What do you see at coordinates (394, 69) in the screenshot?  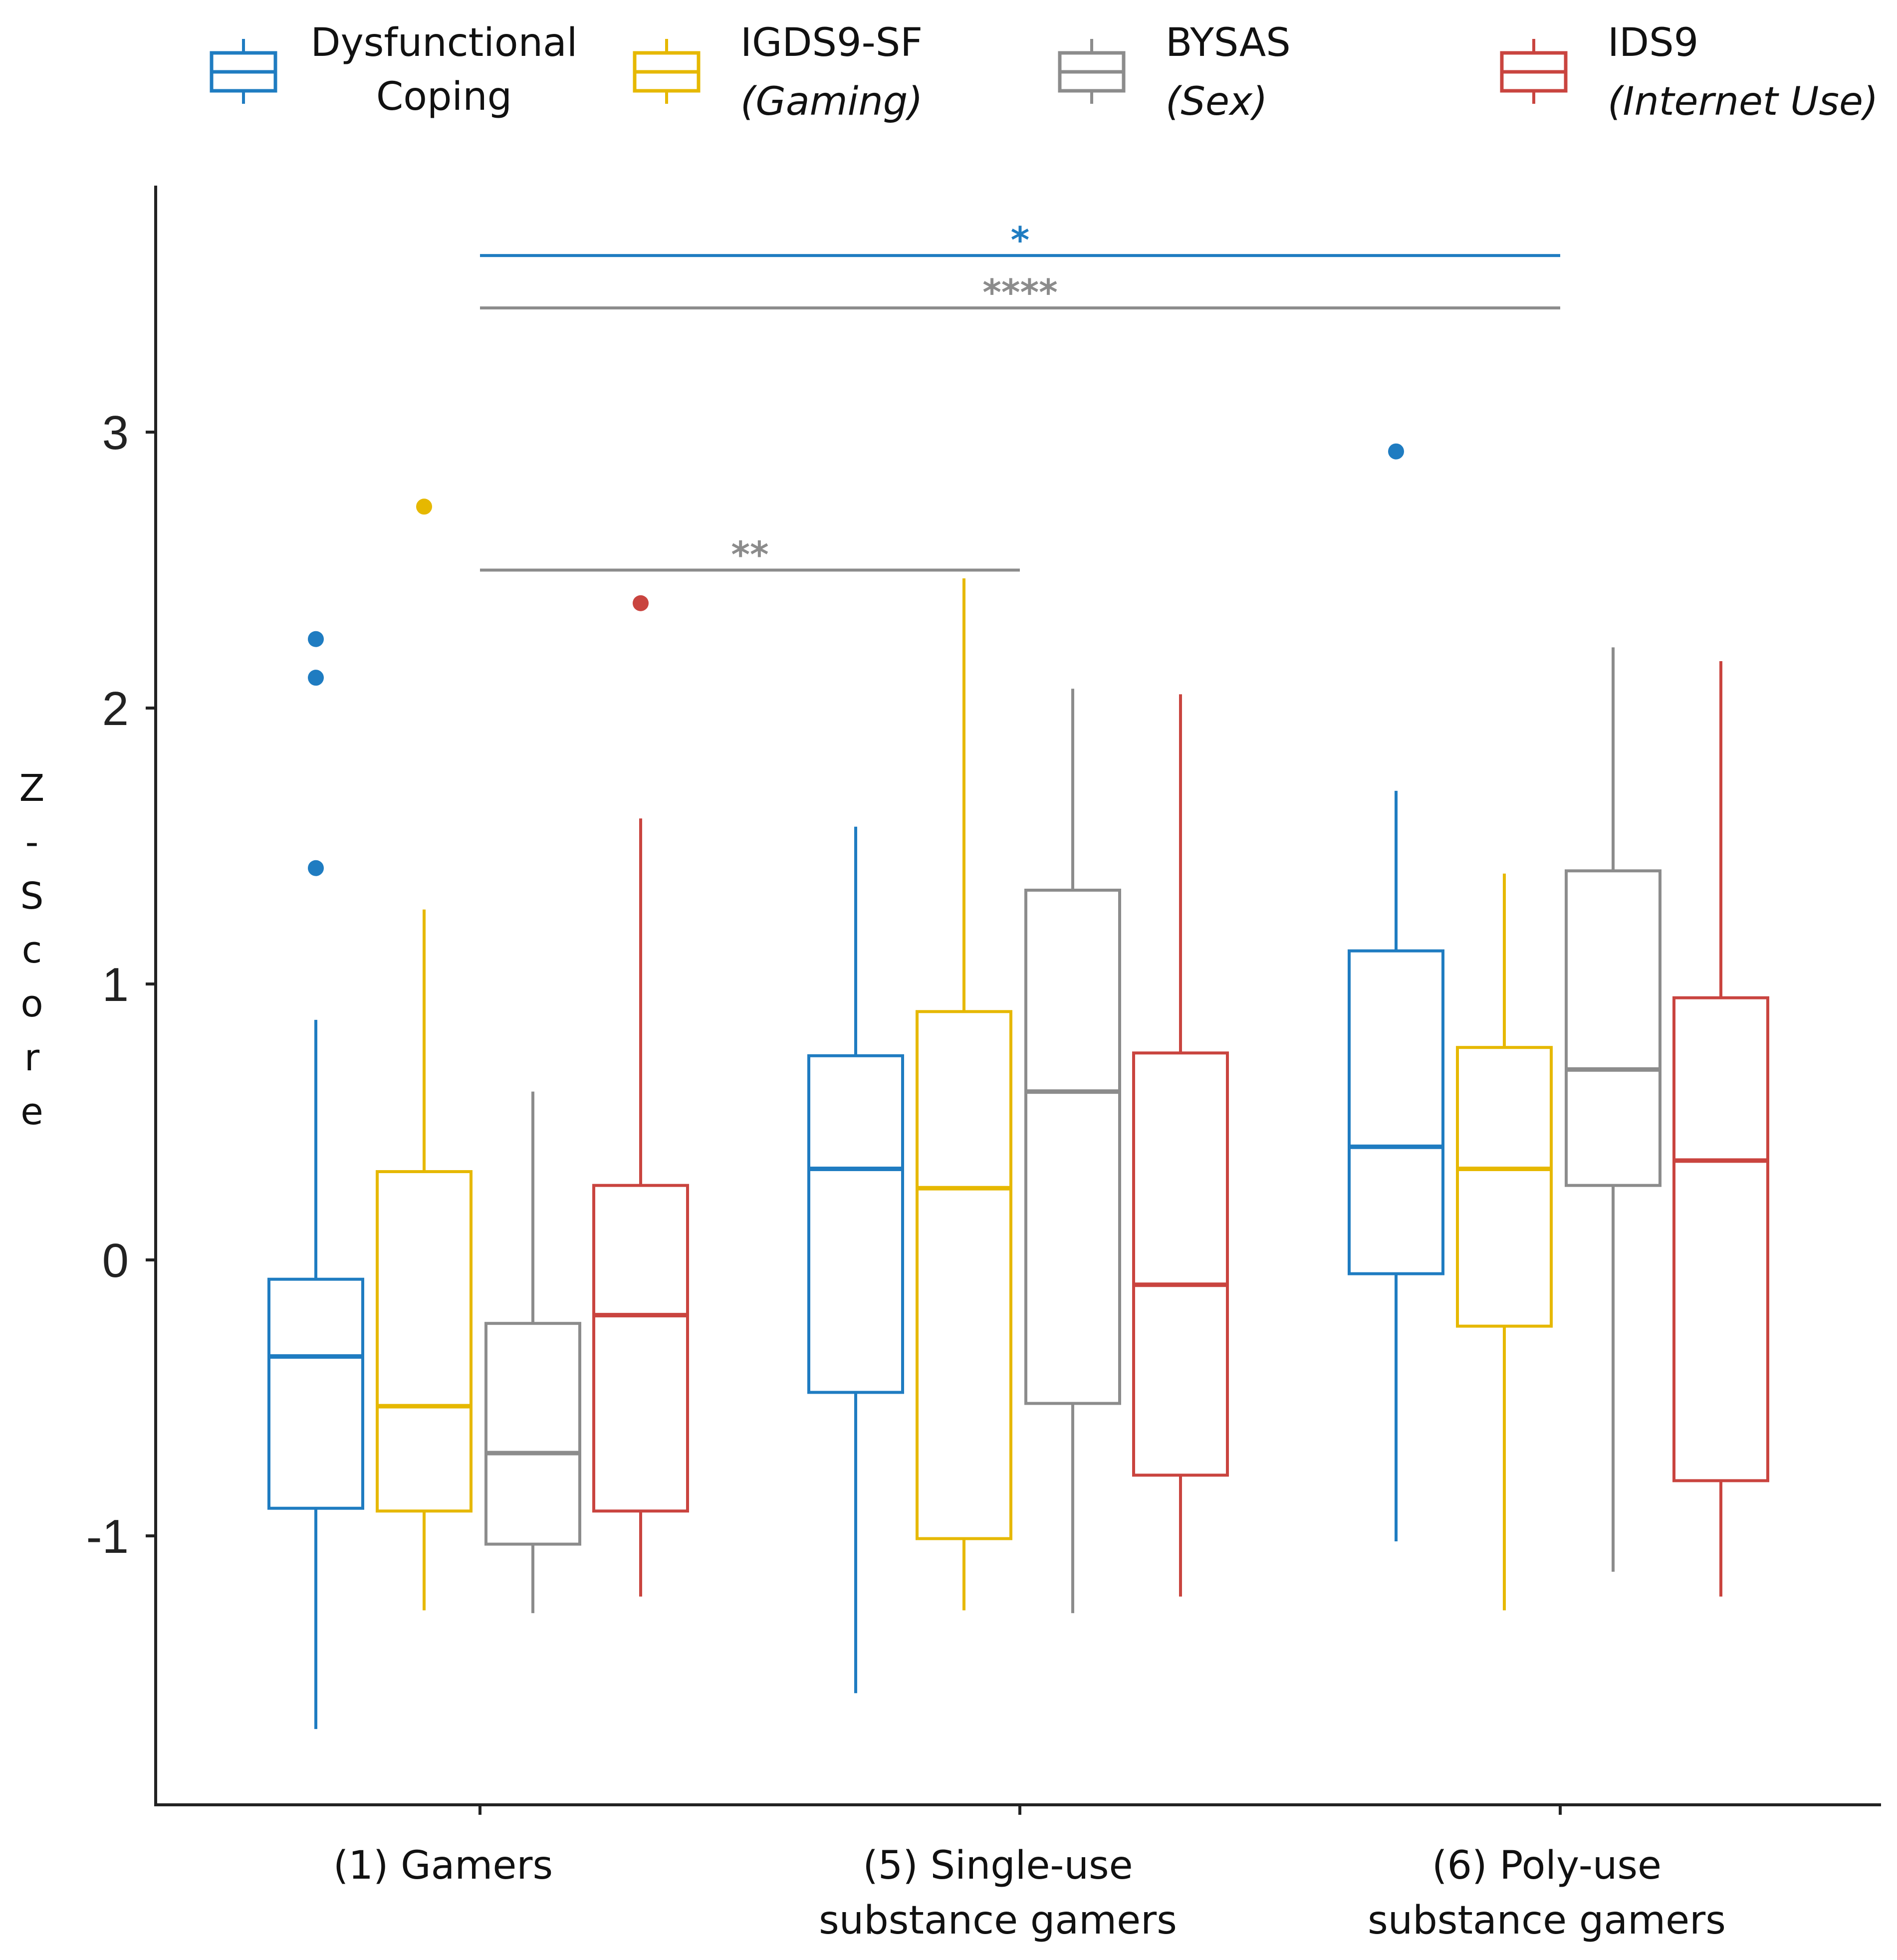 I see `legend-item-dysfunctional-coping: Dysfunctional Coping` at bounding box center [394, 69].